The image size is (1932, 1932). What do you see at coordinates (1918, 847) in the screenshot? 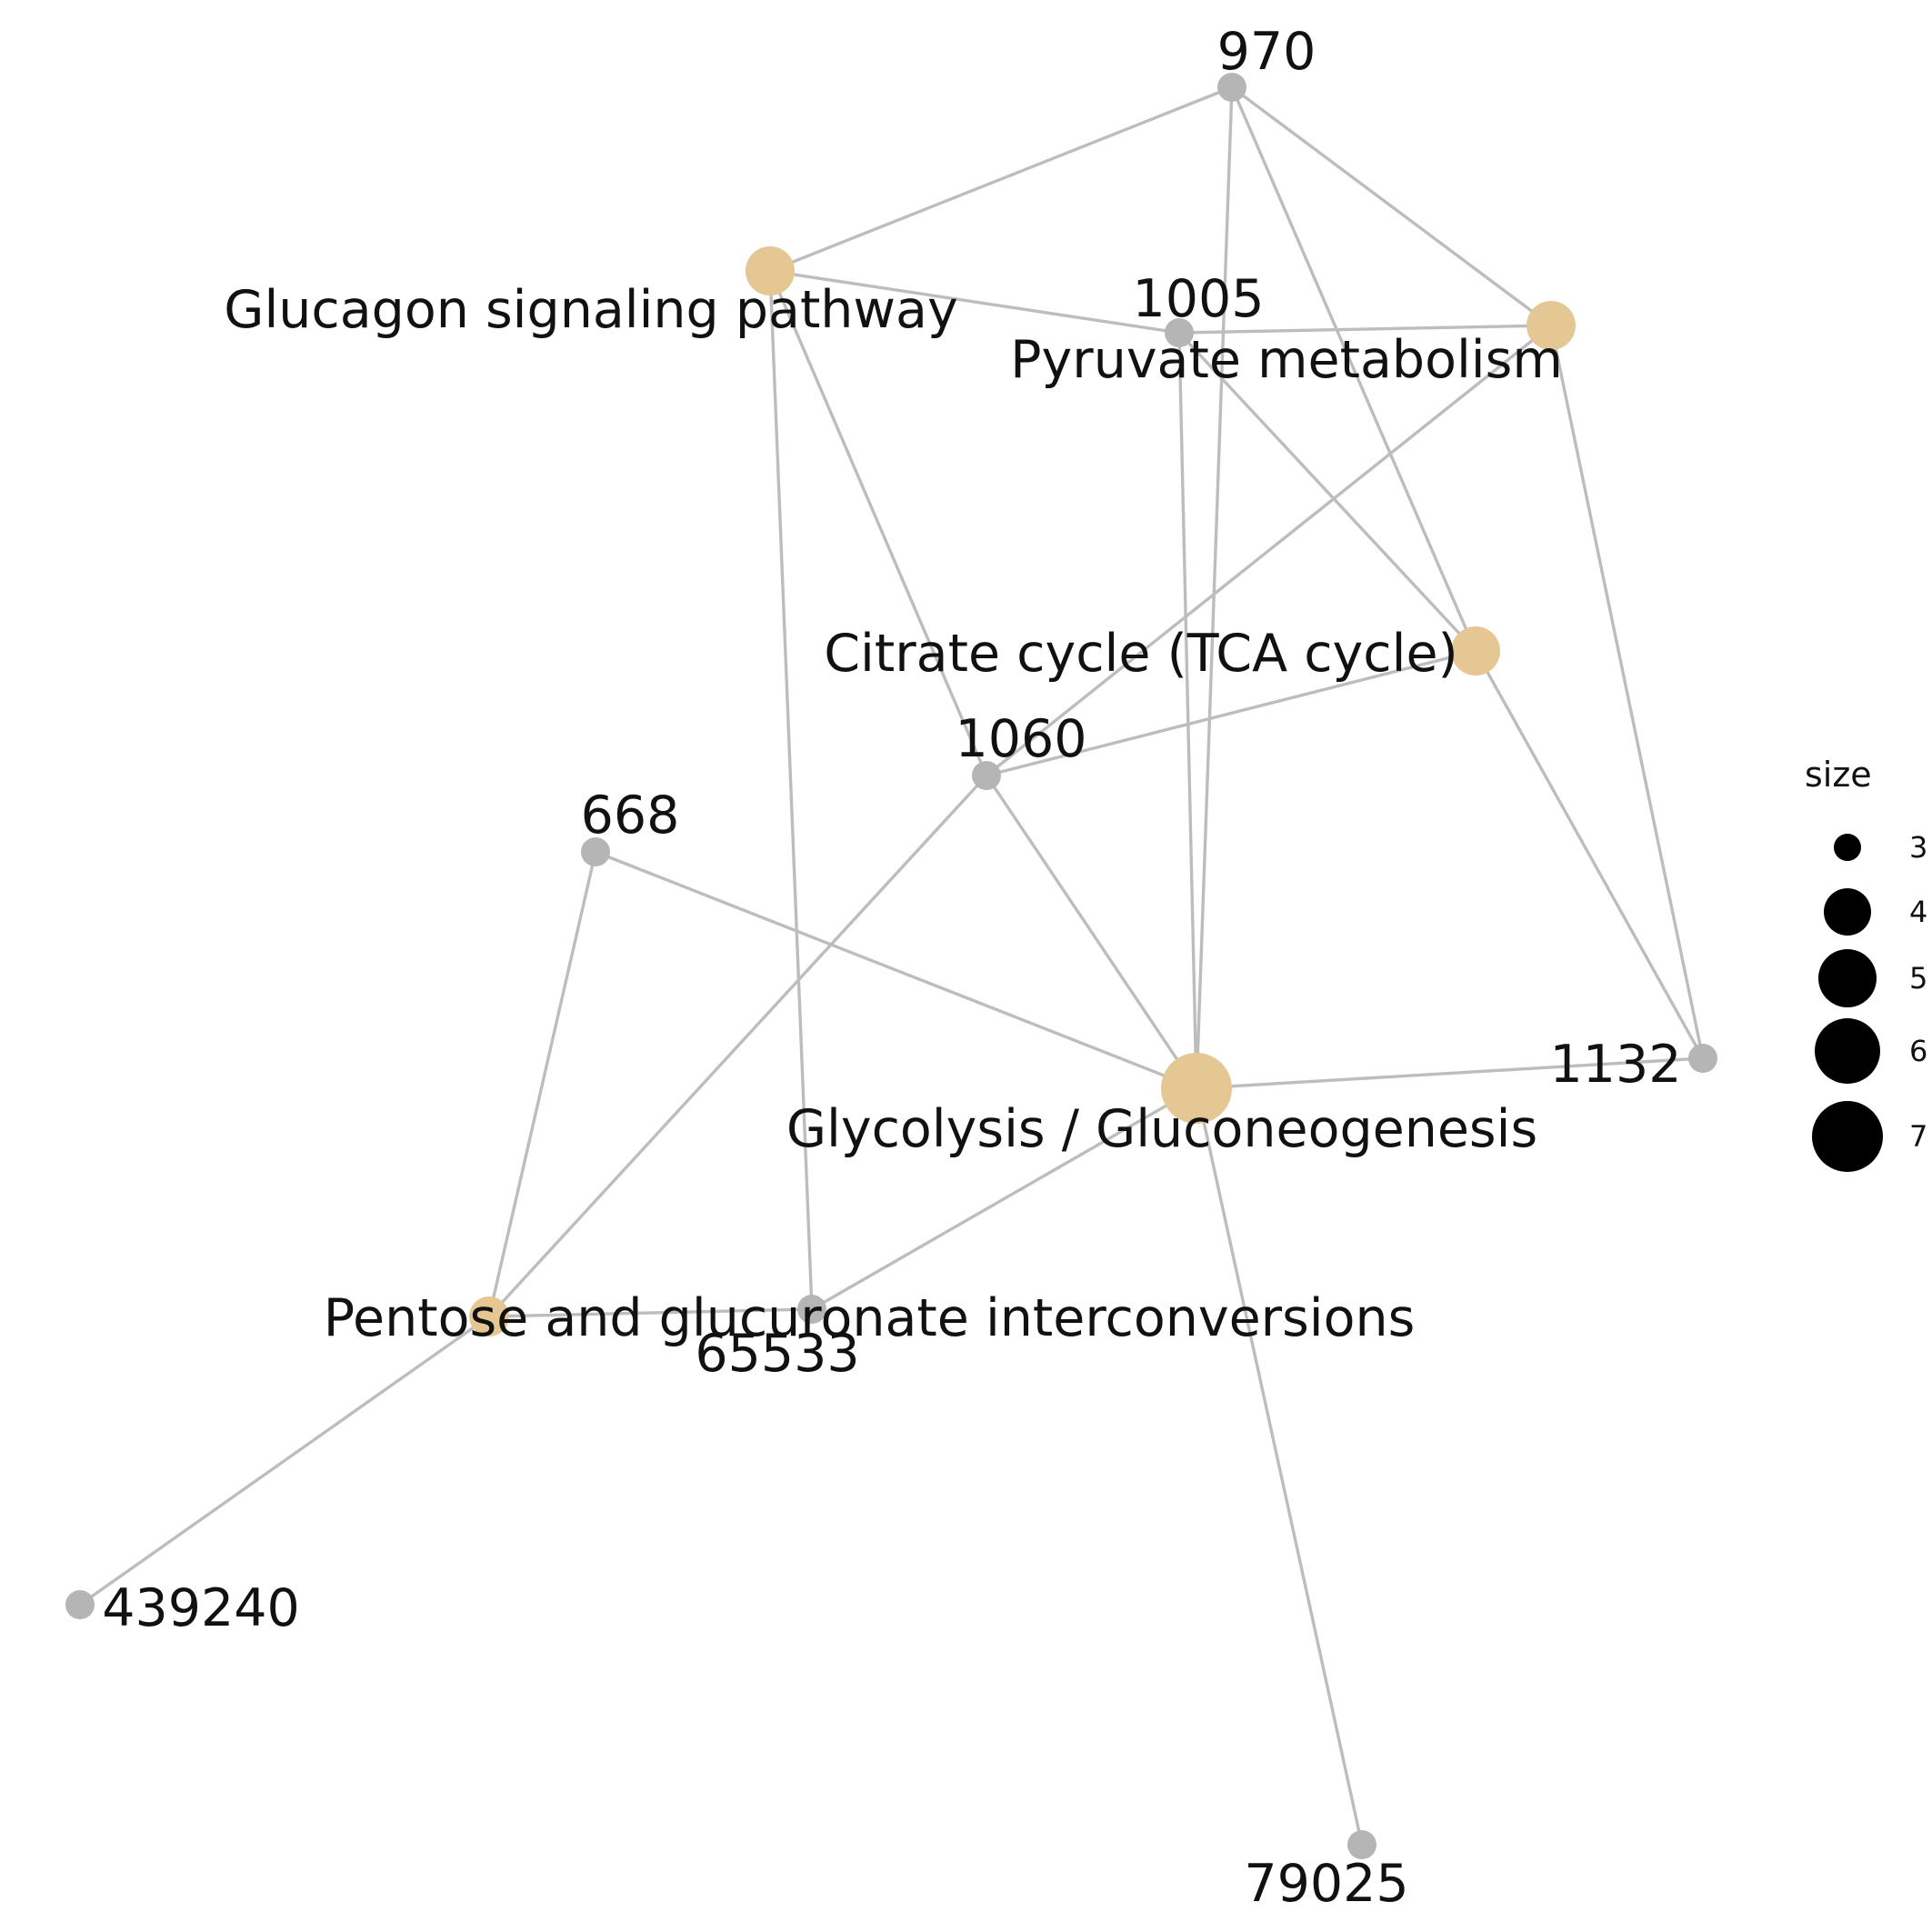
I see `legend-value-3: 3` at bounding box center [1918, 847].